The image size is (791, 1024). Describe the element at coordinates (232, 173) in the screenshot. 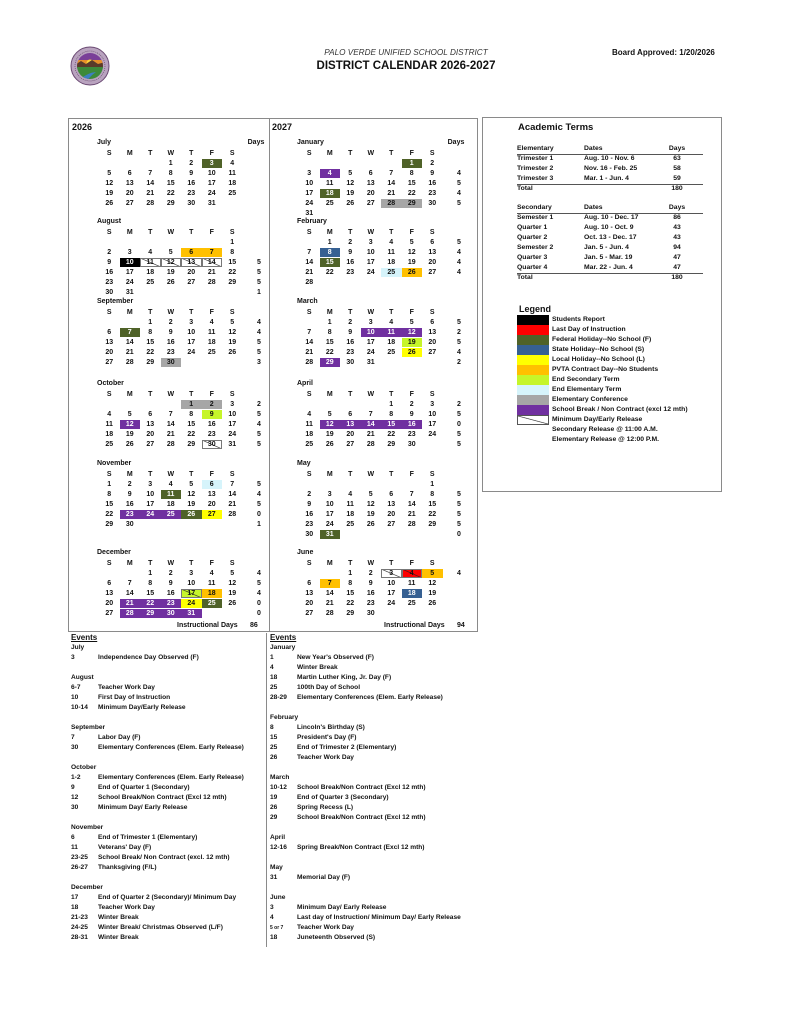

I see `day-cell: 11` at that location.